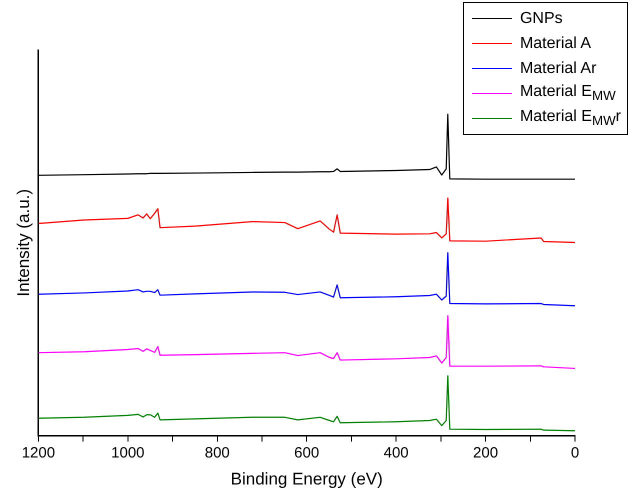 The height and width of the screenshot is (500, 630). Describe the element at coordinates (558, 69) in the screenshot. I see `legend-label: Material Ar` at that location.